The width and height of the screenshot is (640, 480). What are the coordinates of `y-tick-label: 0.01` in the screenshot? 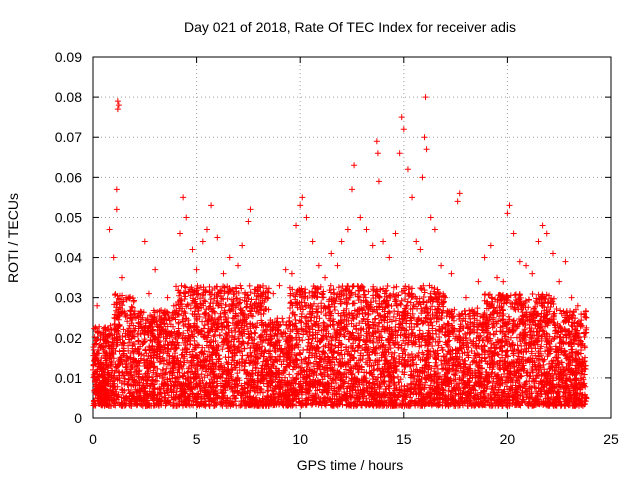 It's located at (68, 378).